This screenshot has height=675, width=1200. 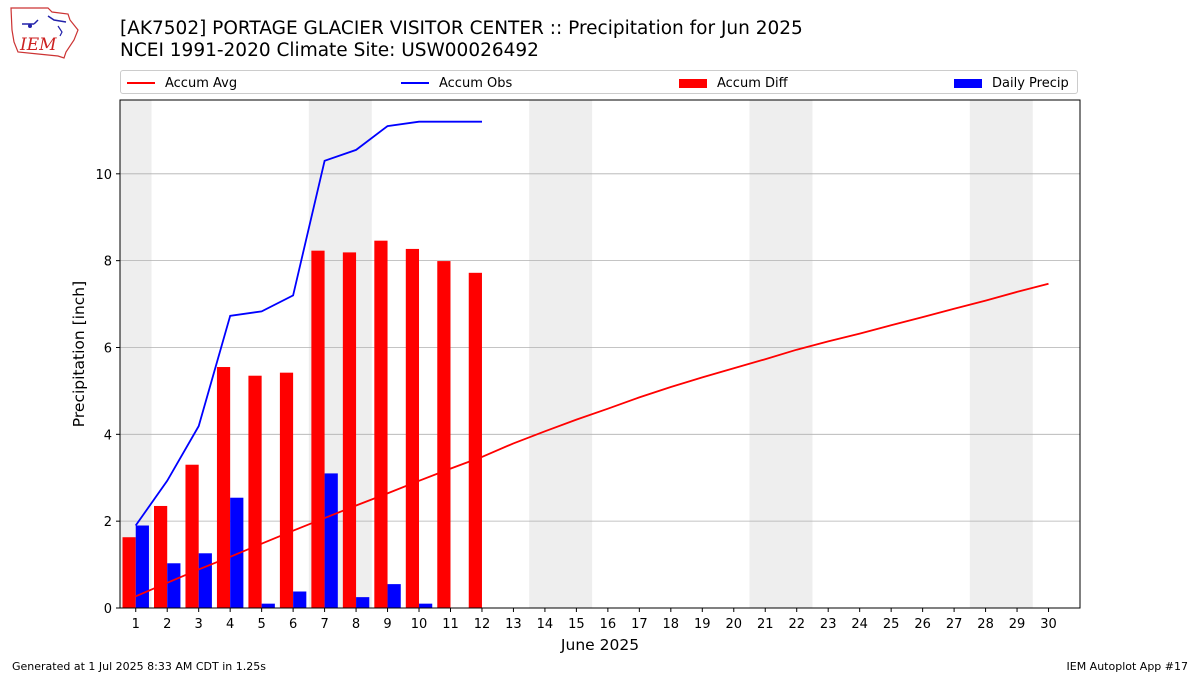 What do you see at coordinates (828, 624) in the screenshot?
I see `x-tick-label: 23` at bounding box center [828, 624].